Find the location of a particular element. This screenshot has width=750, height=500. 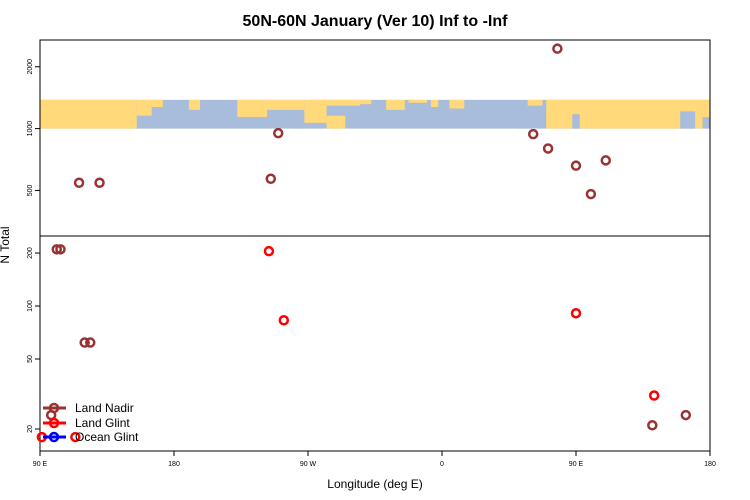

x-axis-label: Longitude (deg E) is located at coordinates (374, 484).